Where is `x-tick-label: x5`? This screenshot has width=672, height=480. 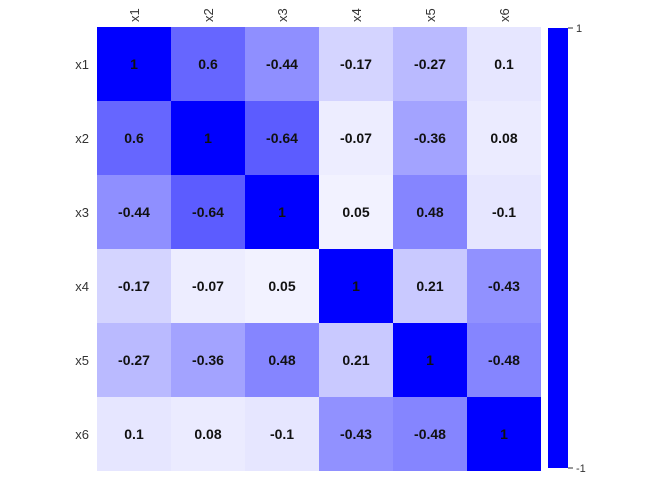 x-tick-label: x5 is located at coordinates (430, 15).